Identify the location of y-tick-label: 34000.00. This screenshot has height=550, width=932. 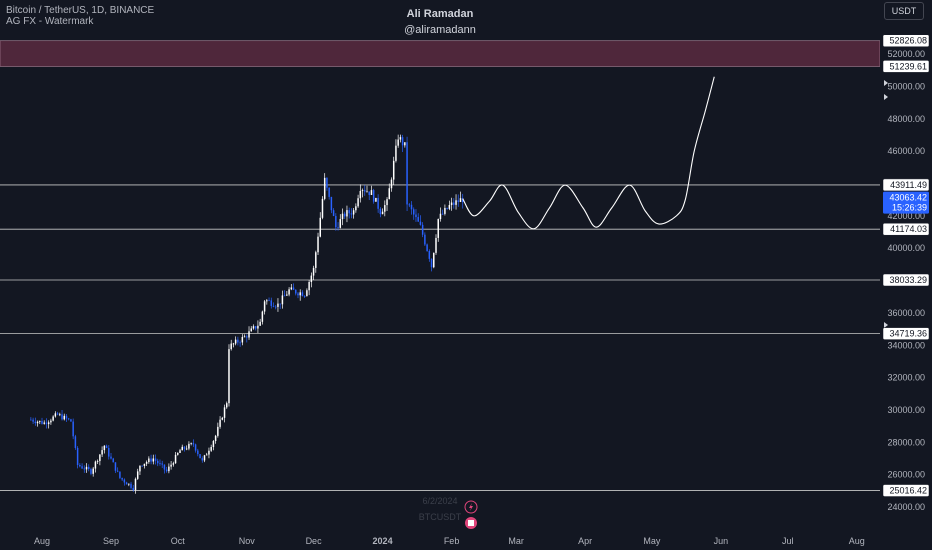
(906, 345).